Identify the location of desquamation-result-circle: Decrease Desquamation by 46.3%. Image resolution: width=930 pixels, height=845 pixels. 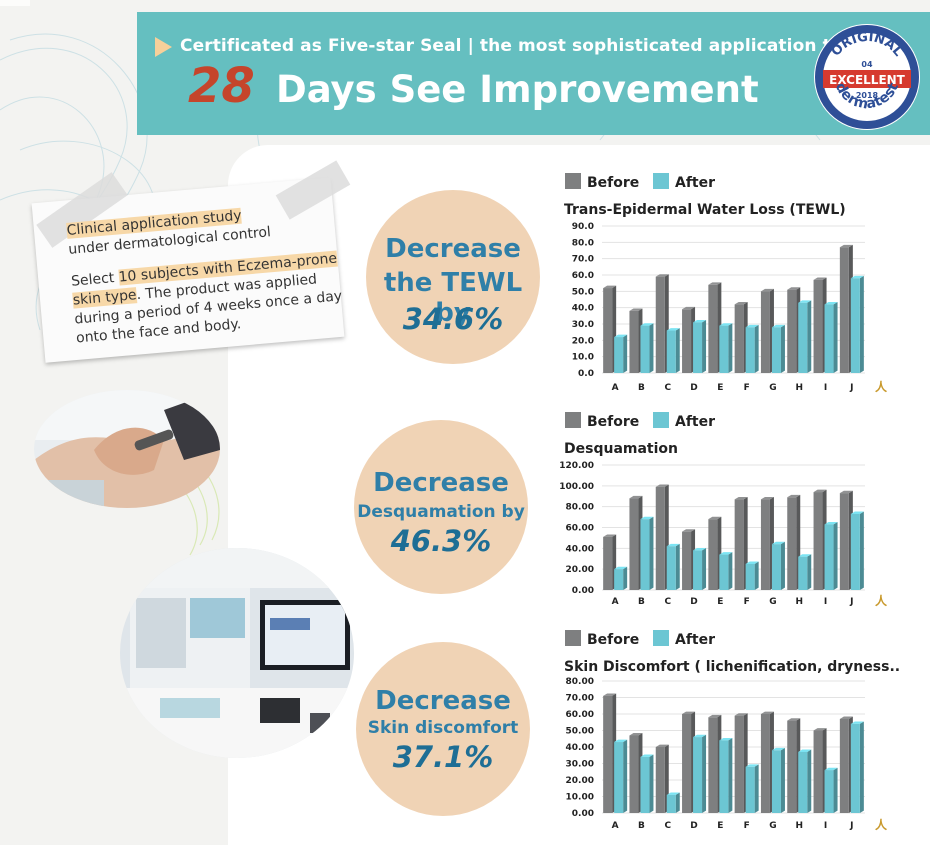
(441, 507).